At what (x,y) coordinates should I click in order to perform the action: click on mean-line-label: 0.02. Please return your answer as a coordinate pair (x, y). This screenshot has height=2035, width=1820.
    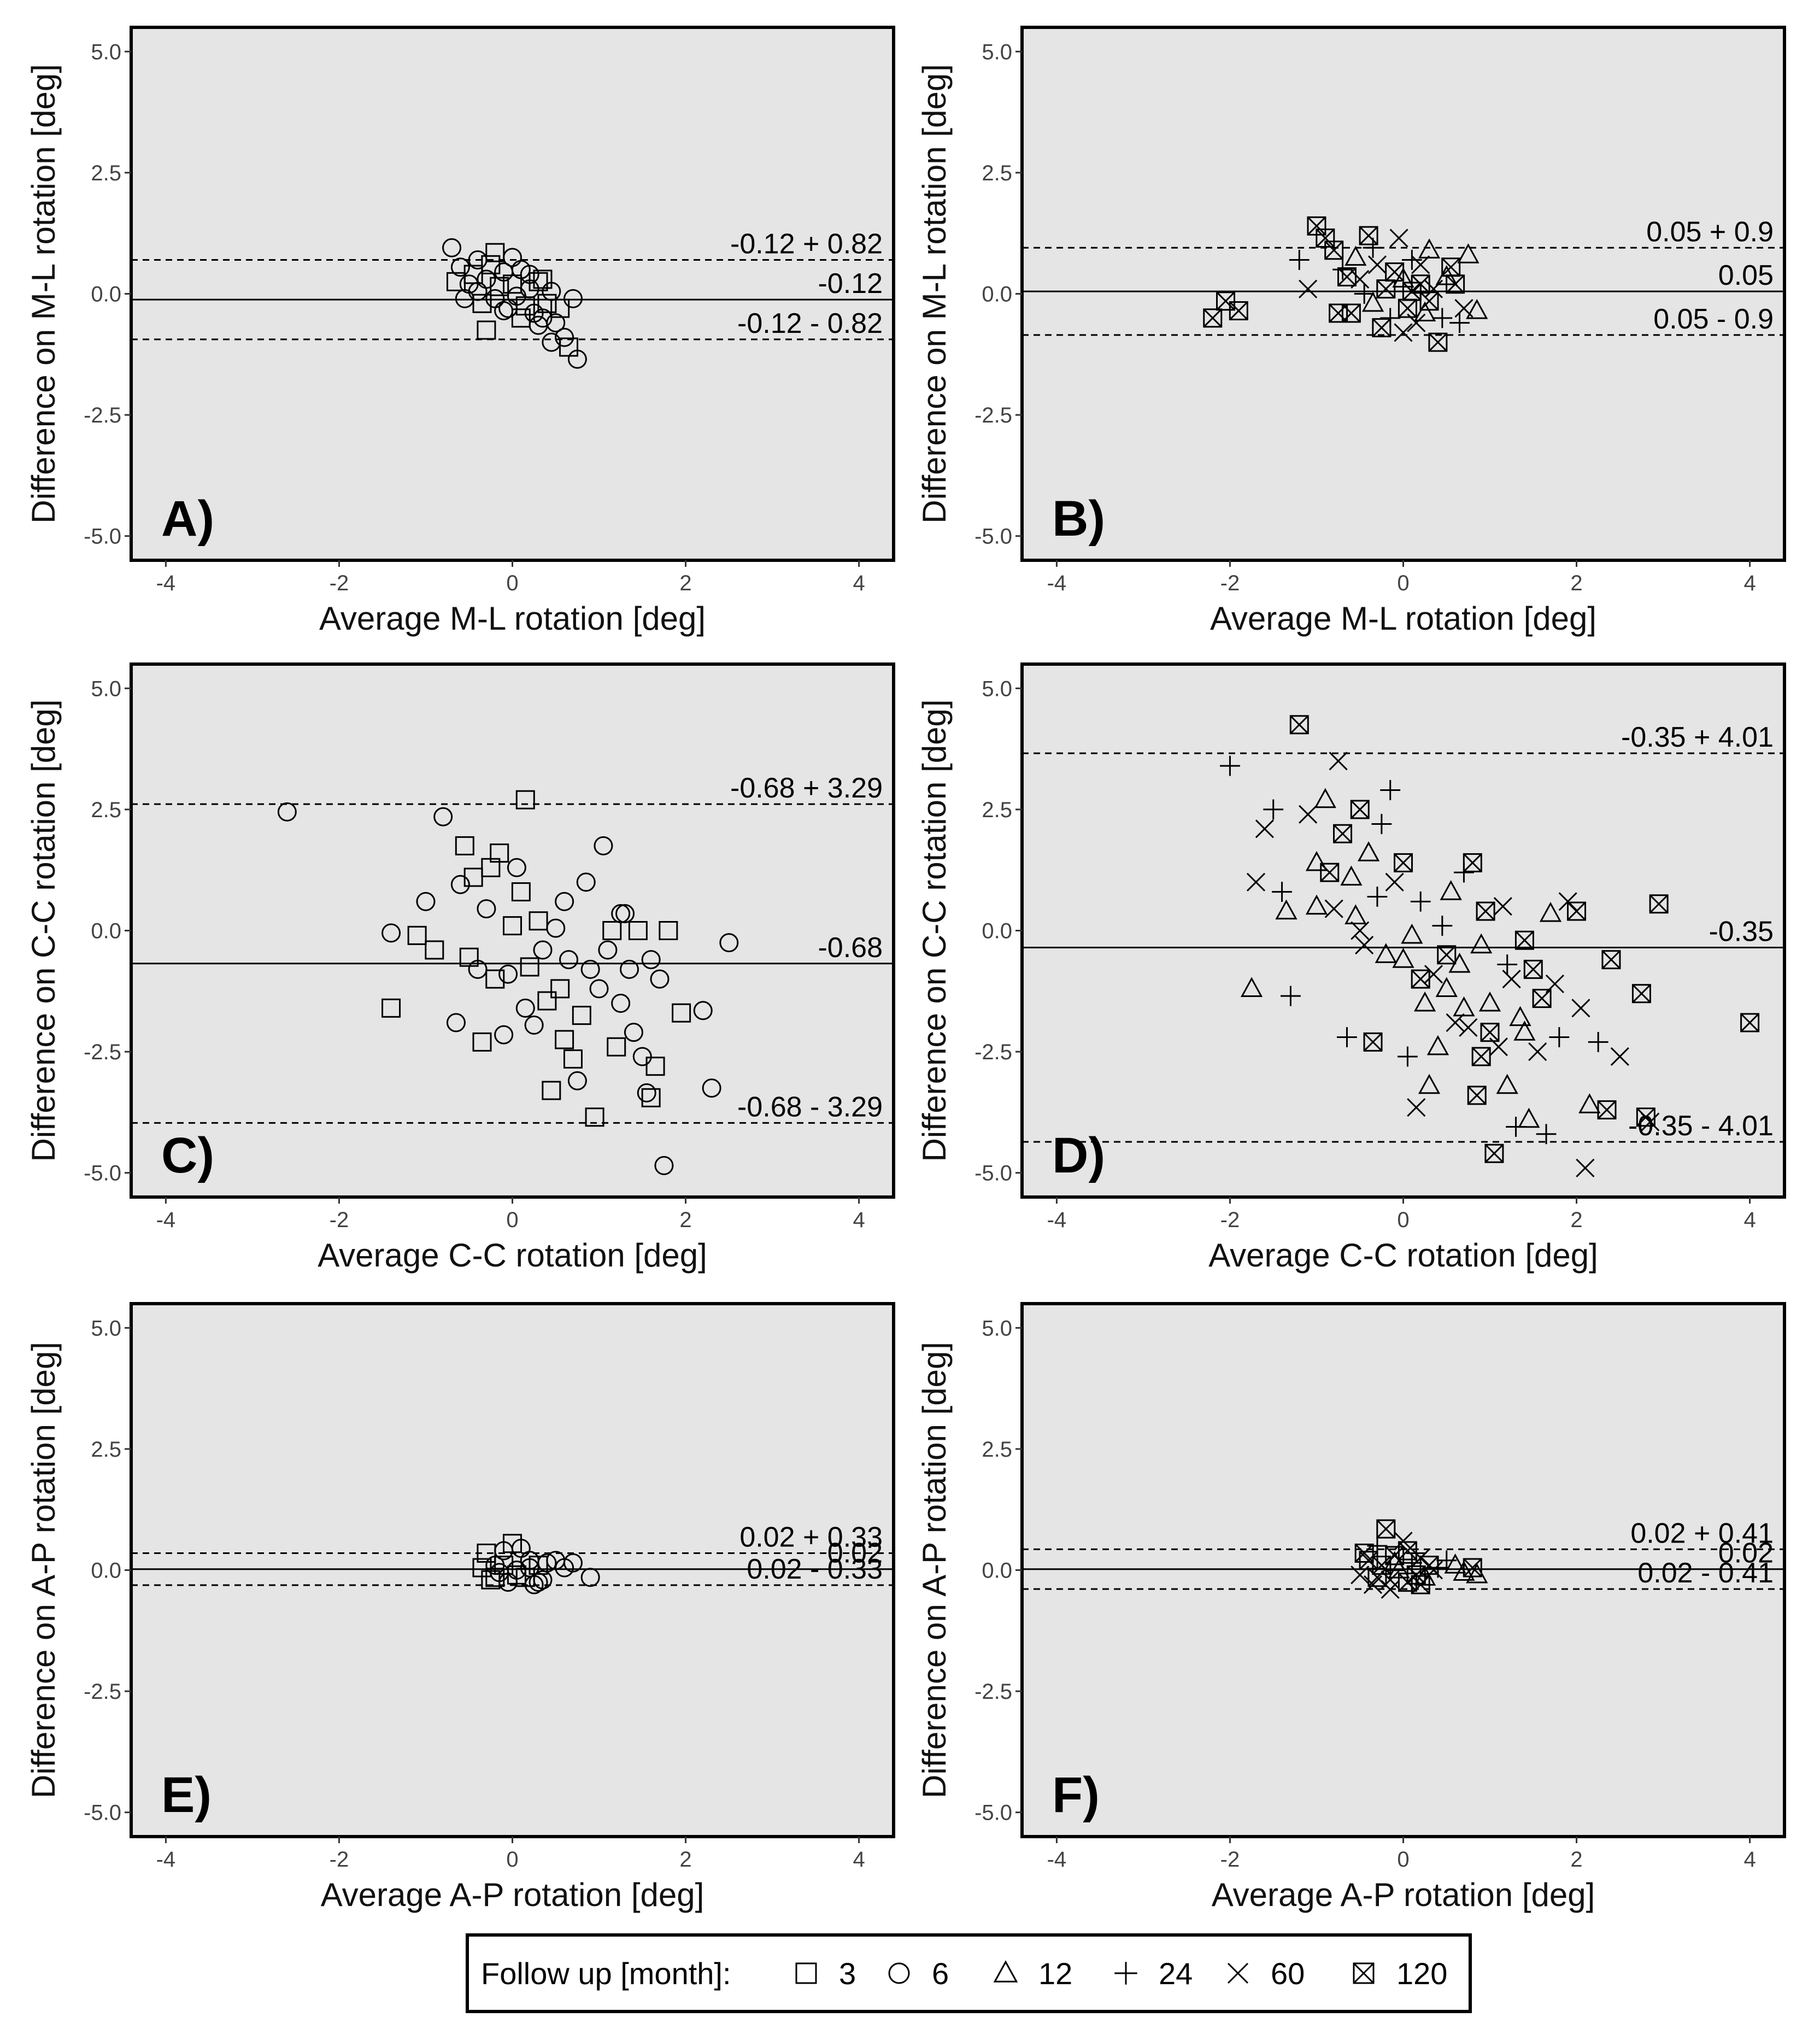
    Looking at the image, I should click on (1746, 1554).